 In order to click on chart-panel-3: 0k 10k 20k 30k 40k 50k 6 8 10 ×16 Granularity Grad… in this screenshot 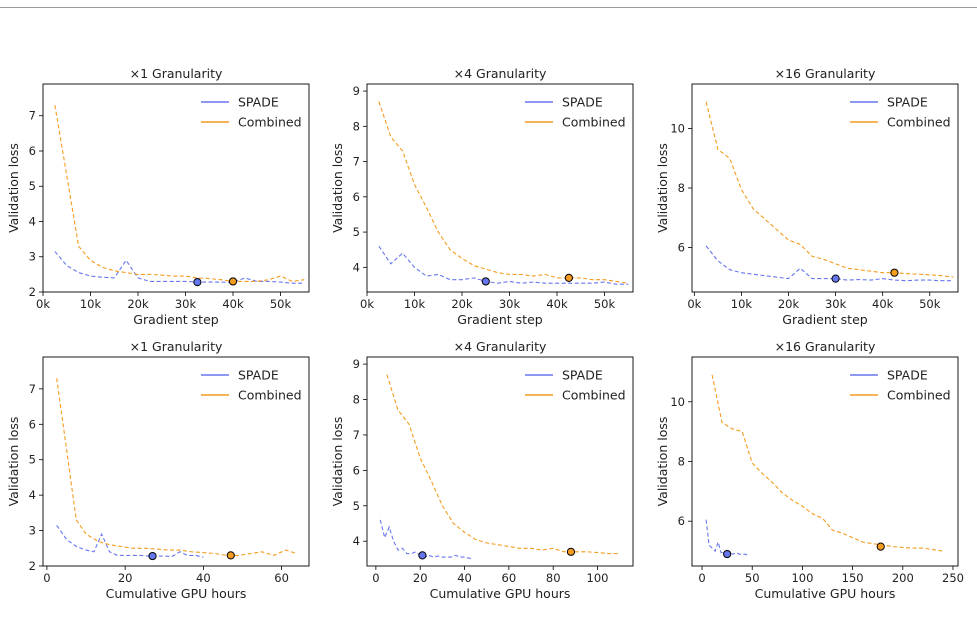, I will do `click(807, 196)`.